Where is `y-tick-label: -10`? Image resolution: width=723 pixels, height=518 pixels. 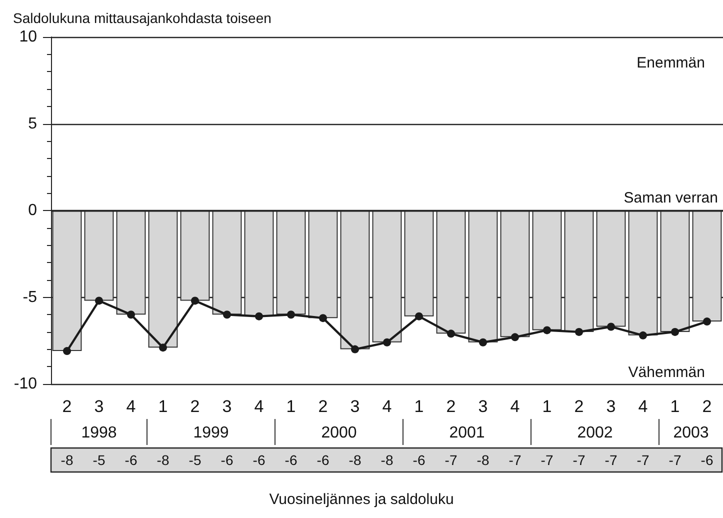
y-tick-label: -10 is located at coordinates (26, 384).